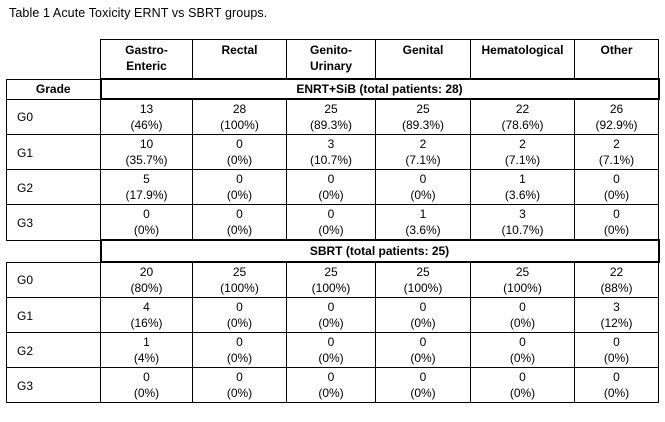  I want to click on col-header-genital: Genital, so click(423, 59).